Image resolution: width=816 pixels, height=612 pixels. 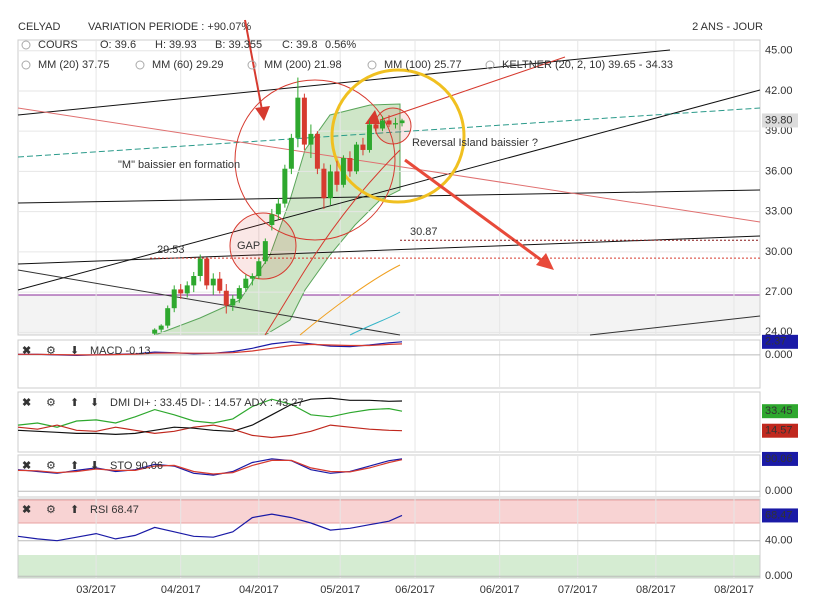 I want to click on level-label: 30.87, so click(x=424, y=232).